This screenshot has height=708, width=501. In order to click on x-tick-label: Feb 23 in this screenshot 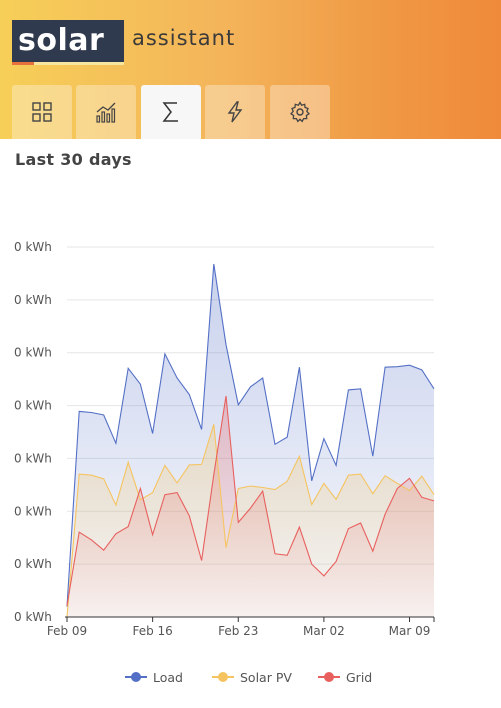, I will do `click(238, 631)`.